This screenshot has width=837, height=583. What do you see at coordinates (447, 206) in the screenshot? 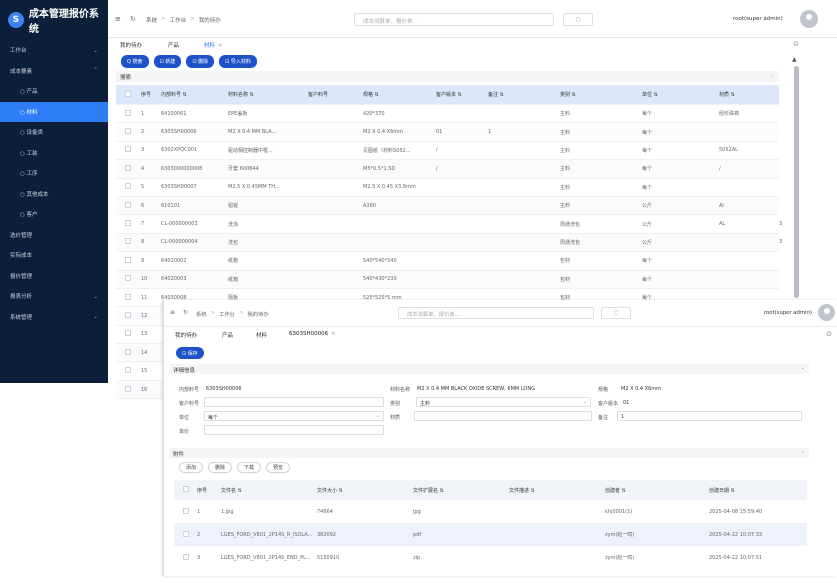
I see `table-row: 6 610101 铝锭 A380 主料 公斤 Al` at bounding box center [447, 206].